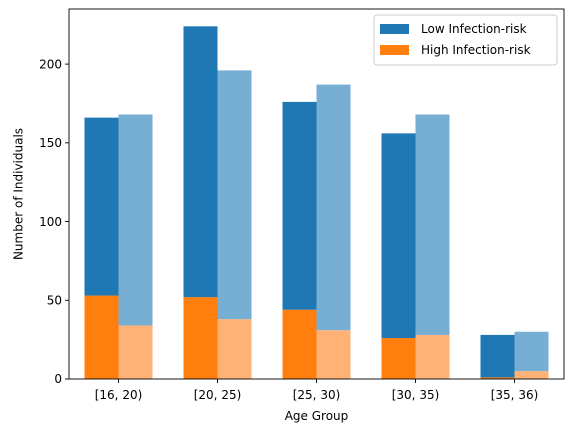 The image size is (571, 432). I want to click on legend: Low Infection-risk High Infection-risk, so click(465, 40).